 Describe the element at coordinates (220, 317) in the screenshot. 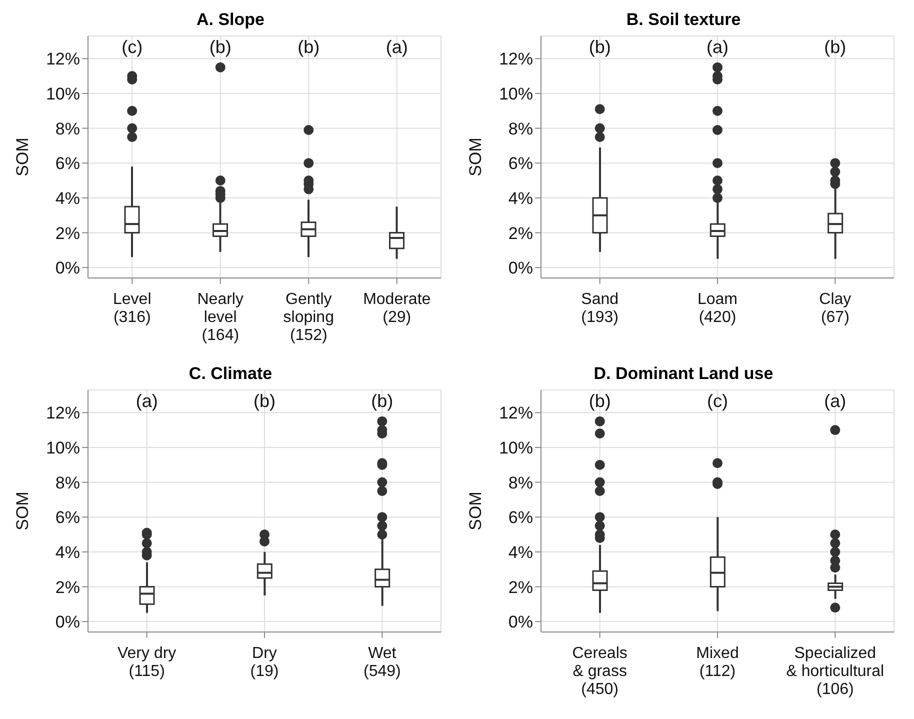

I see `x-tick-label: Nearly level (164)` at that location.